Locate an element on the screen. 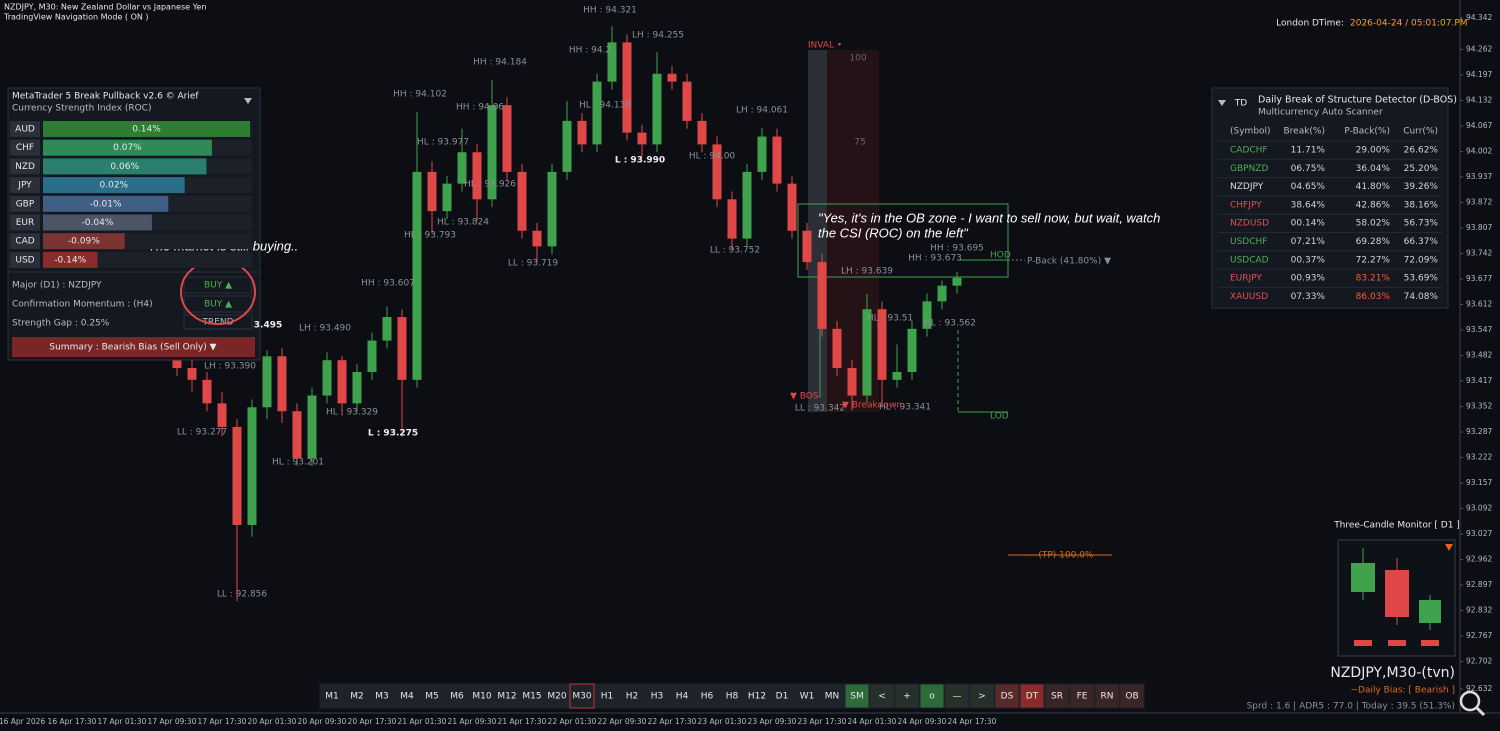  timeframe-label: < is located at coordinates (882, 697).